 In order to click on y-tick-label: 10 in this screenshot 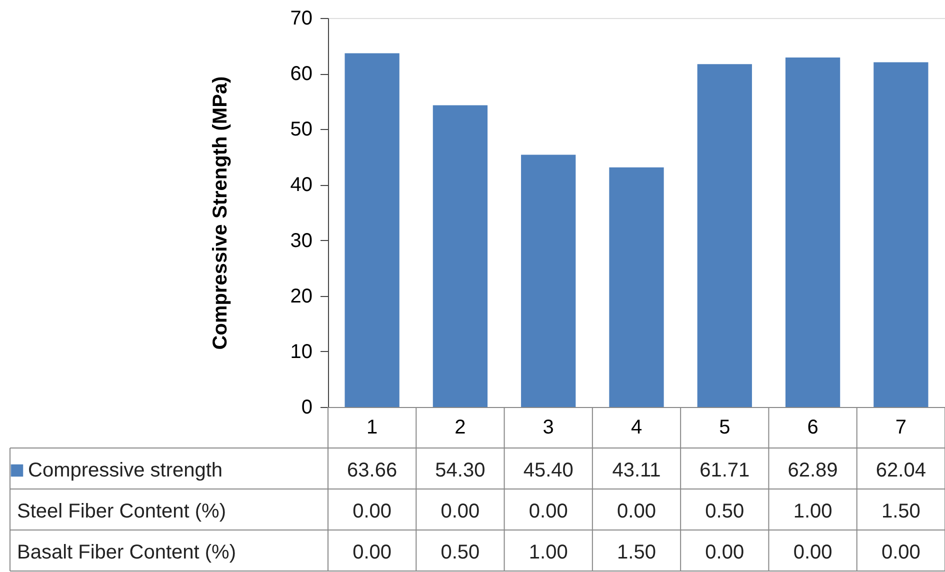, I will do `click(301, 351)`.